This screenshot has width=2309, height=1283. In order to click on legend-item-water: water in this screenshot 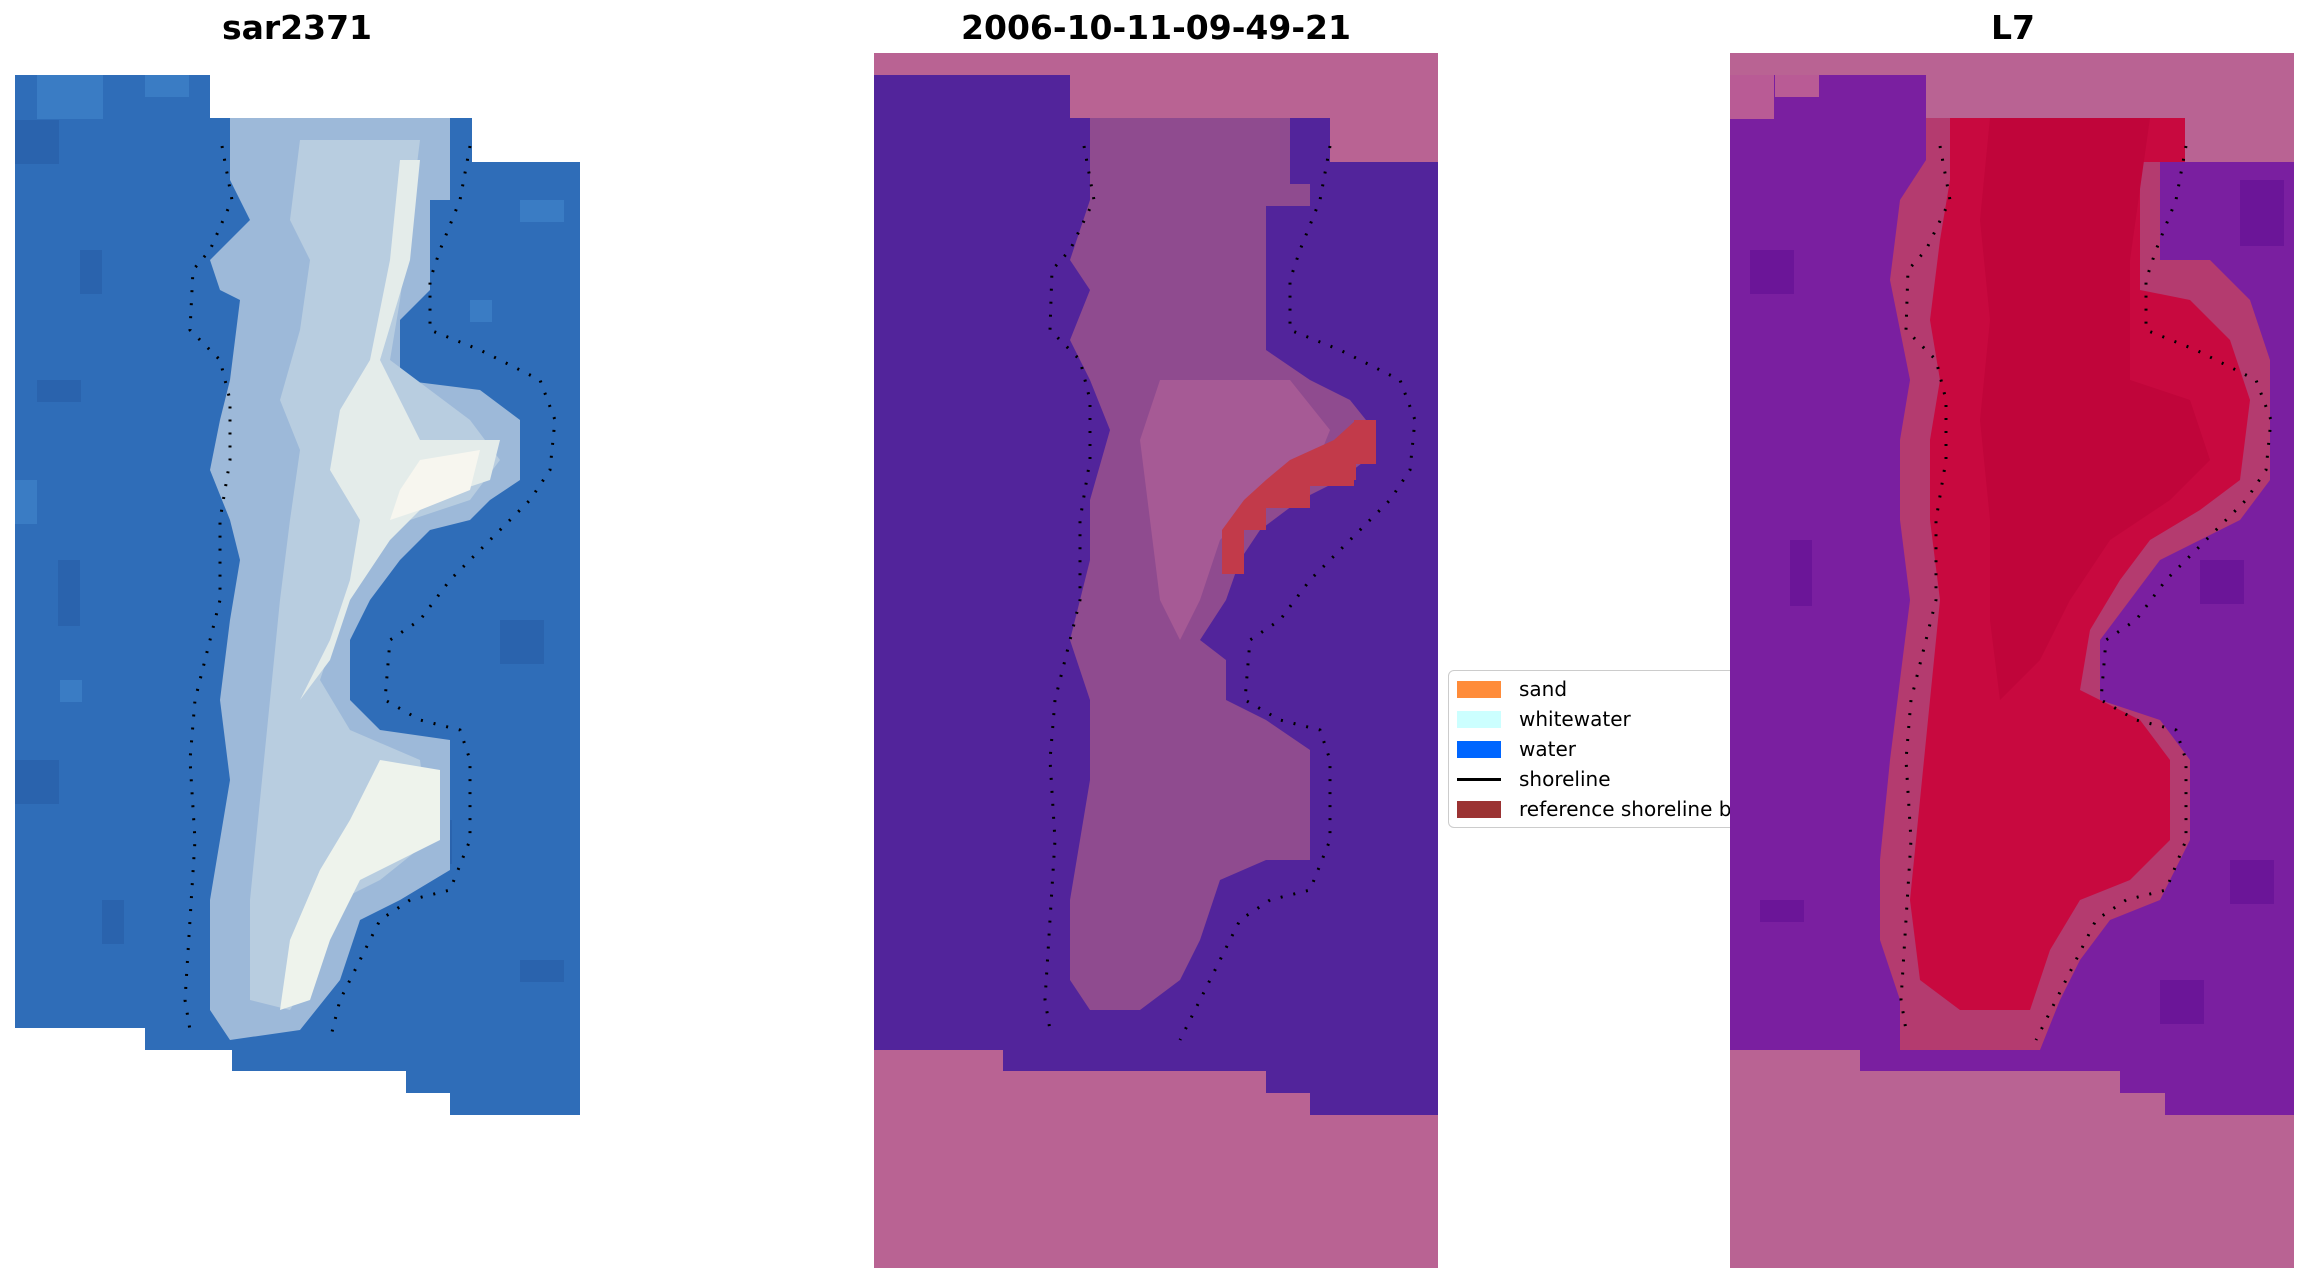, I will do `click(1516, 749)`.